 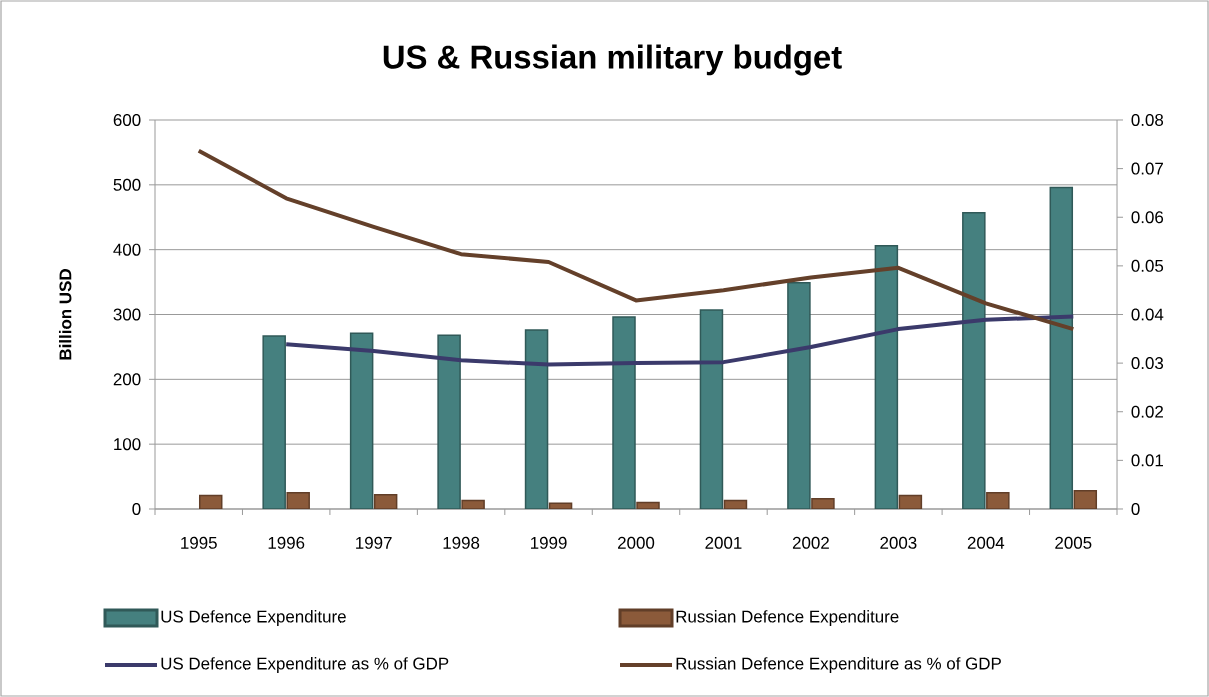 I want to click on y2-tick-label: 0, so click(x=1135, y=509).